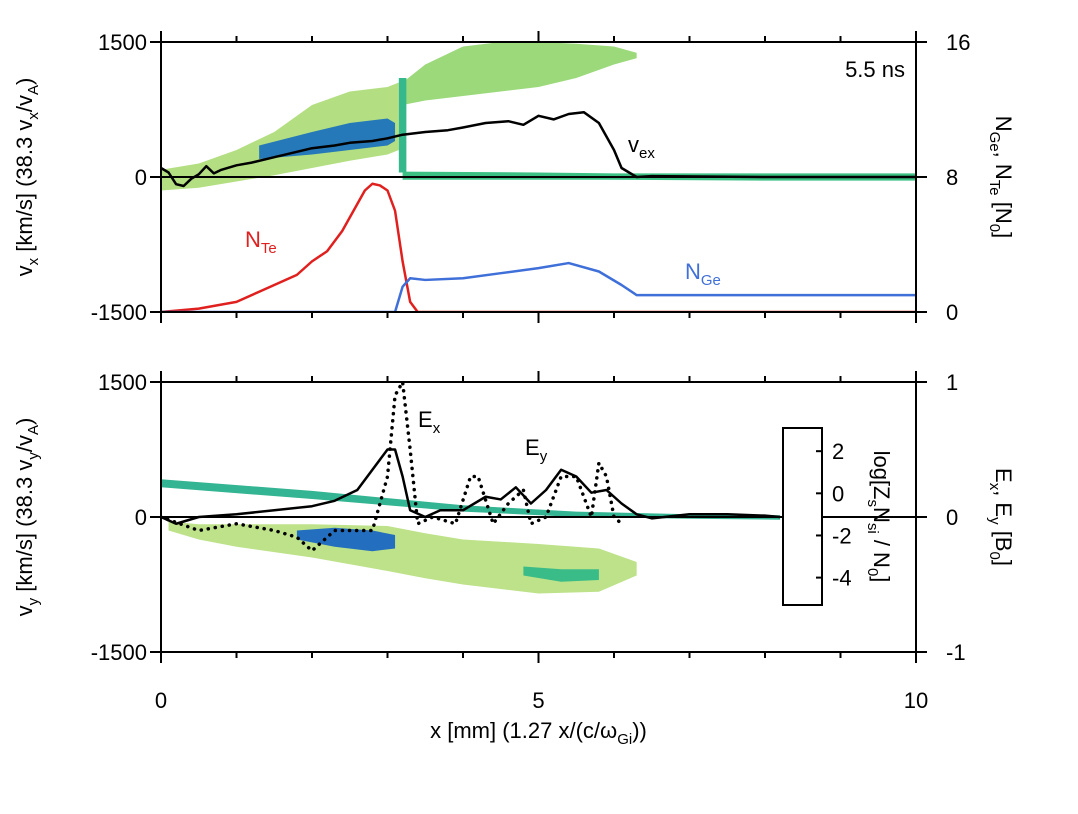 Image resolution: width=1078 pixels, height=814 pixels. I want to click on series-label: Ey, so click(536, 450).